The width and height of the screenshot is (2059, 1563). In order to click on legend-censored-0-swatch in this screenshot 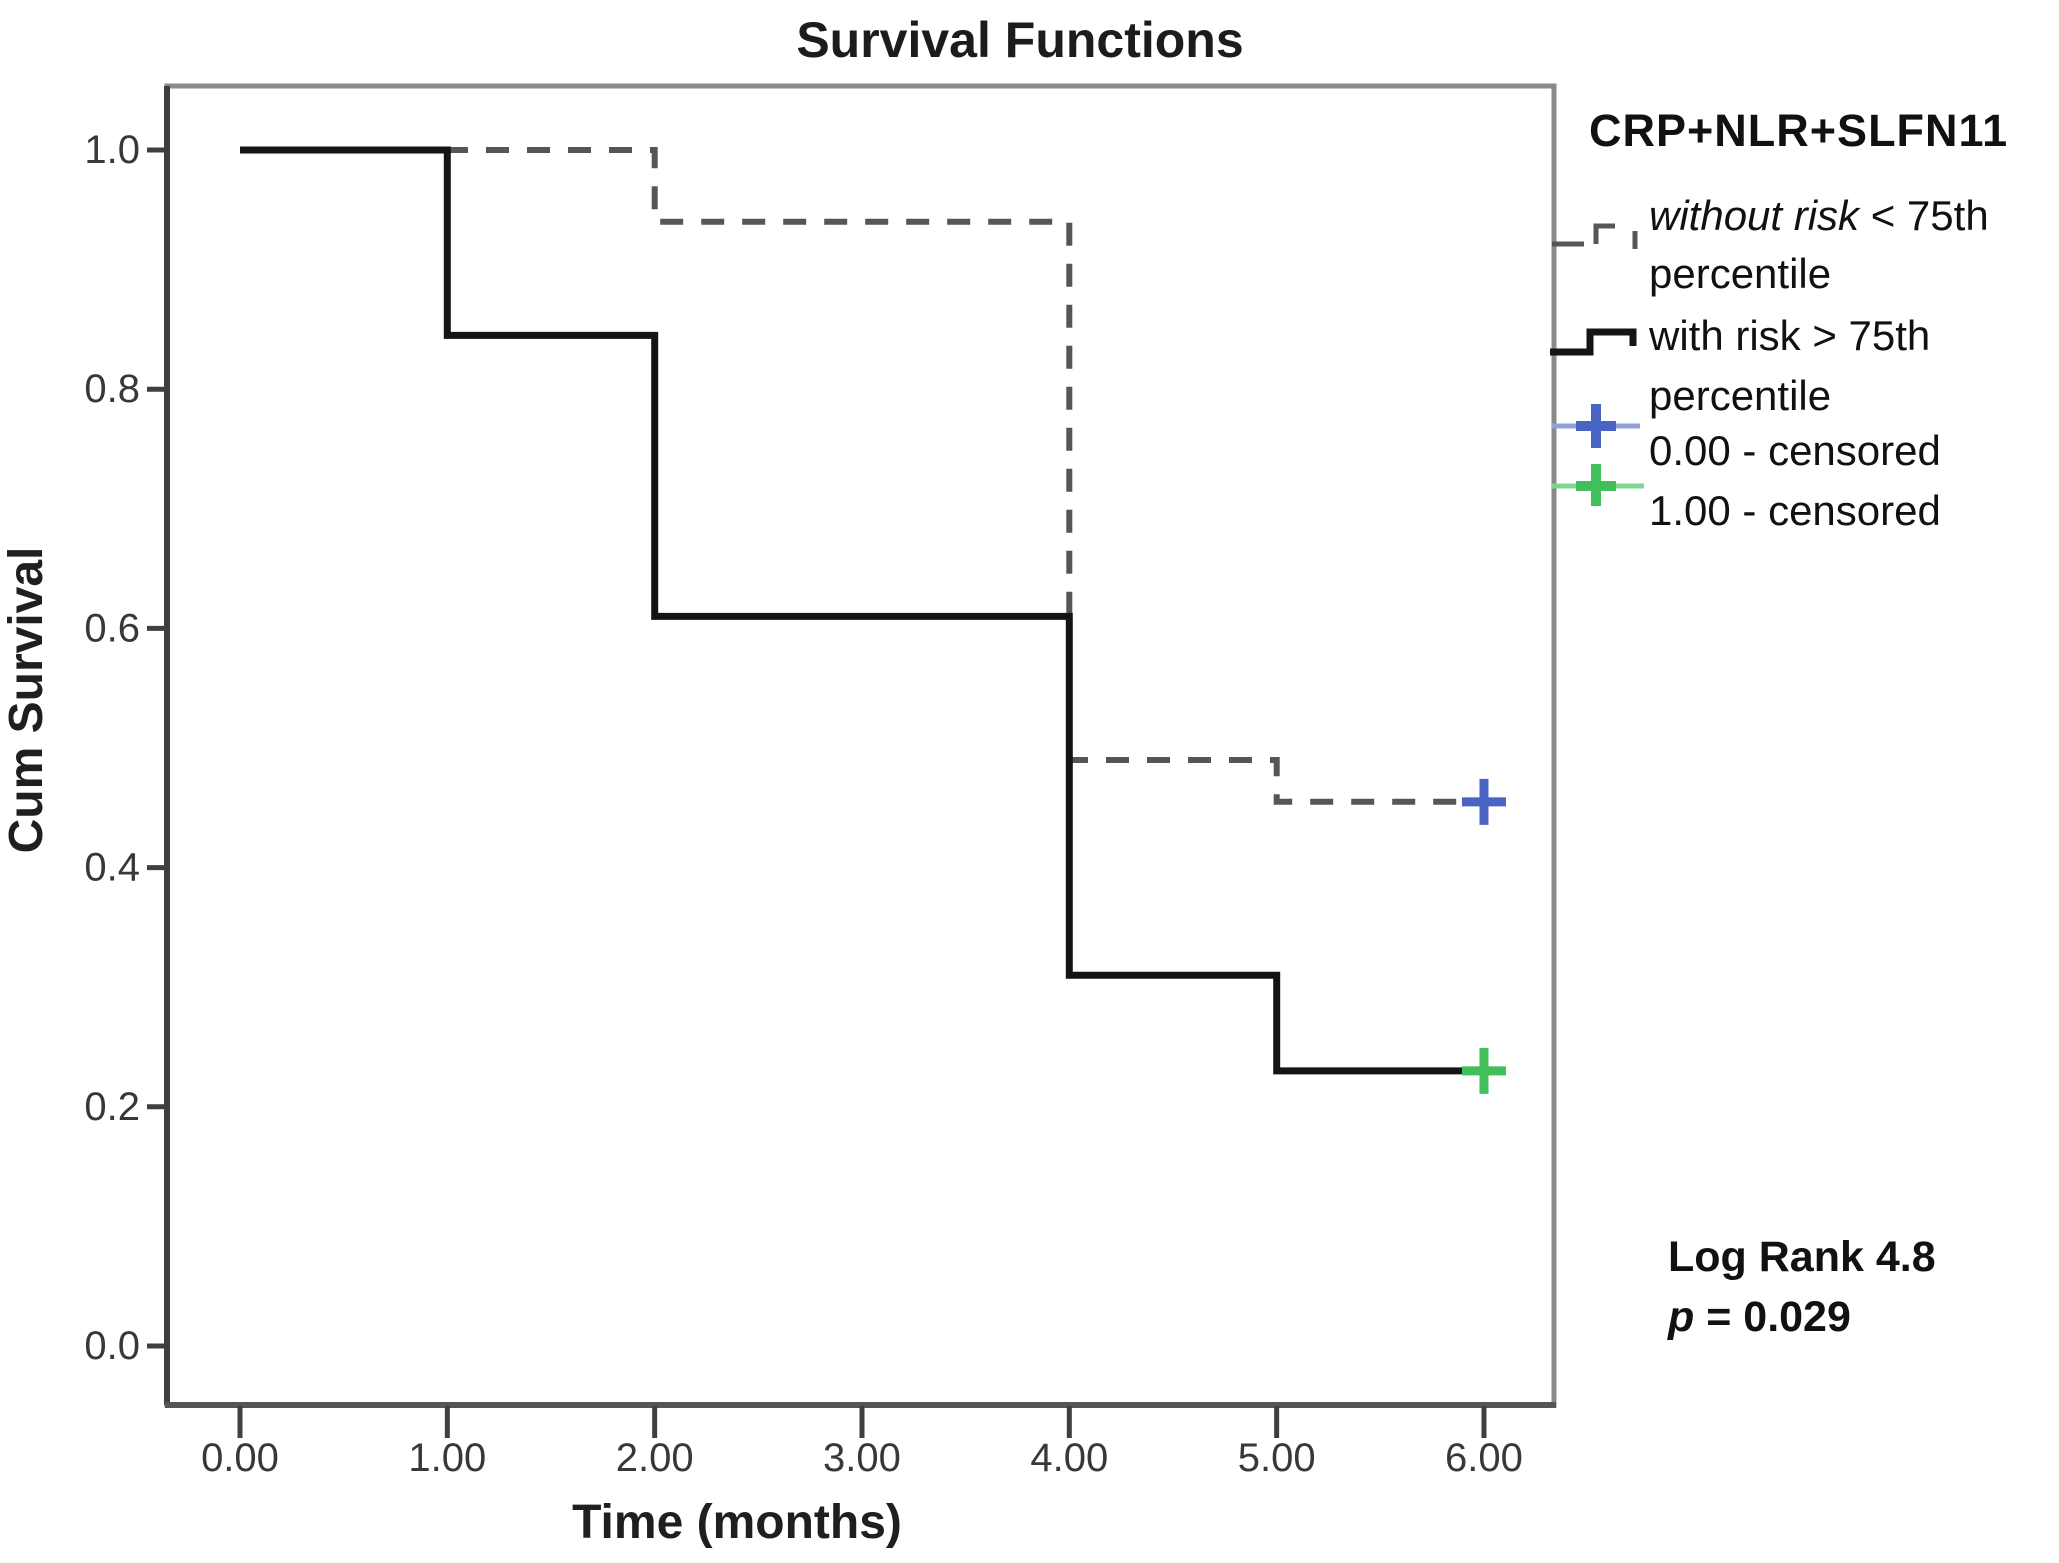, I will do `click(1596, 426)`.